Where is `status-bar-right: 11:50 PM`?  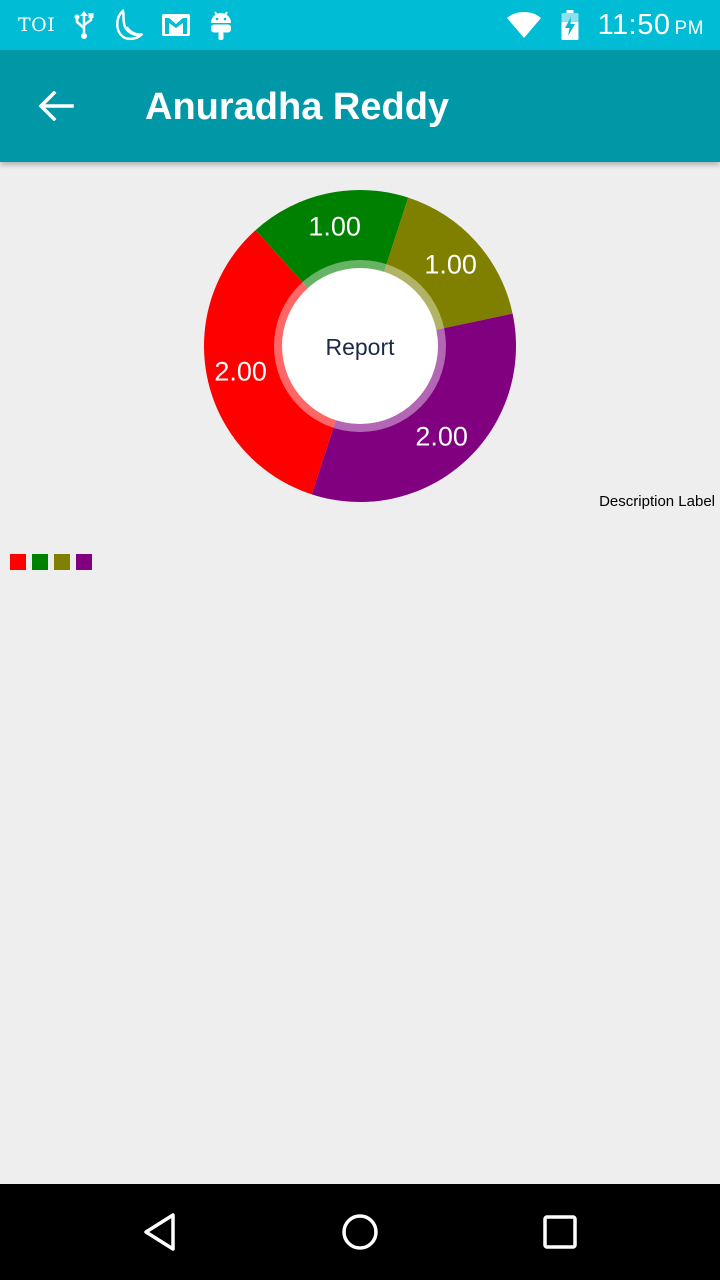
status-bar-right: 11:50 PM is located at coordinates (605, 25).